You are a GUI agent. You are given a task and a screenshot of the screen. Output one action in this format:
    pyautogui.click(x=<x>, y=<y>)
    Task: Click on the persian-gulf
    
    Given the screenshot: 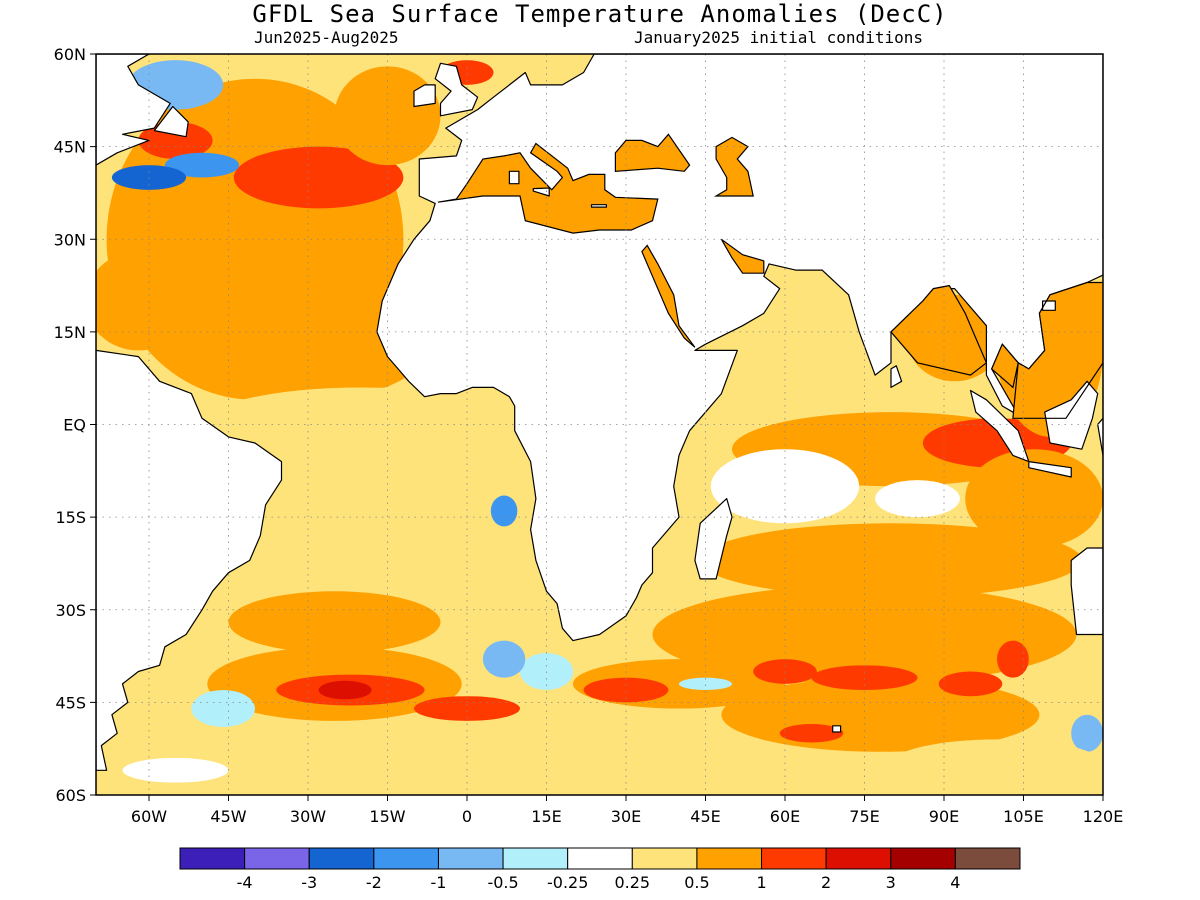 What is the action you would take?
    pyautogui.click(x=742, y=256)
    